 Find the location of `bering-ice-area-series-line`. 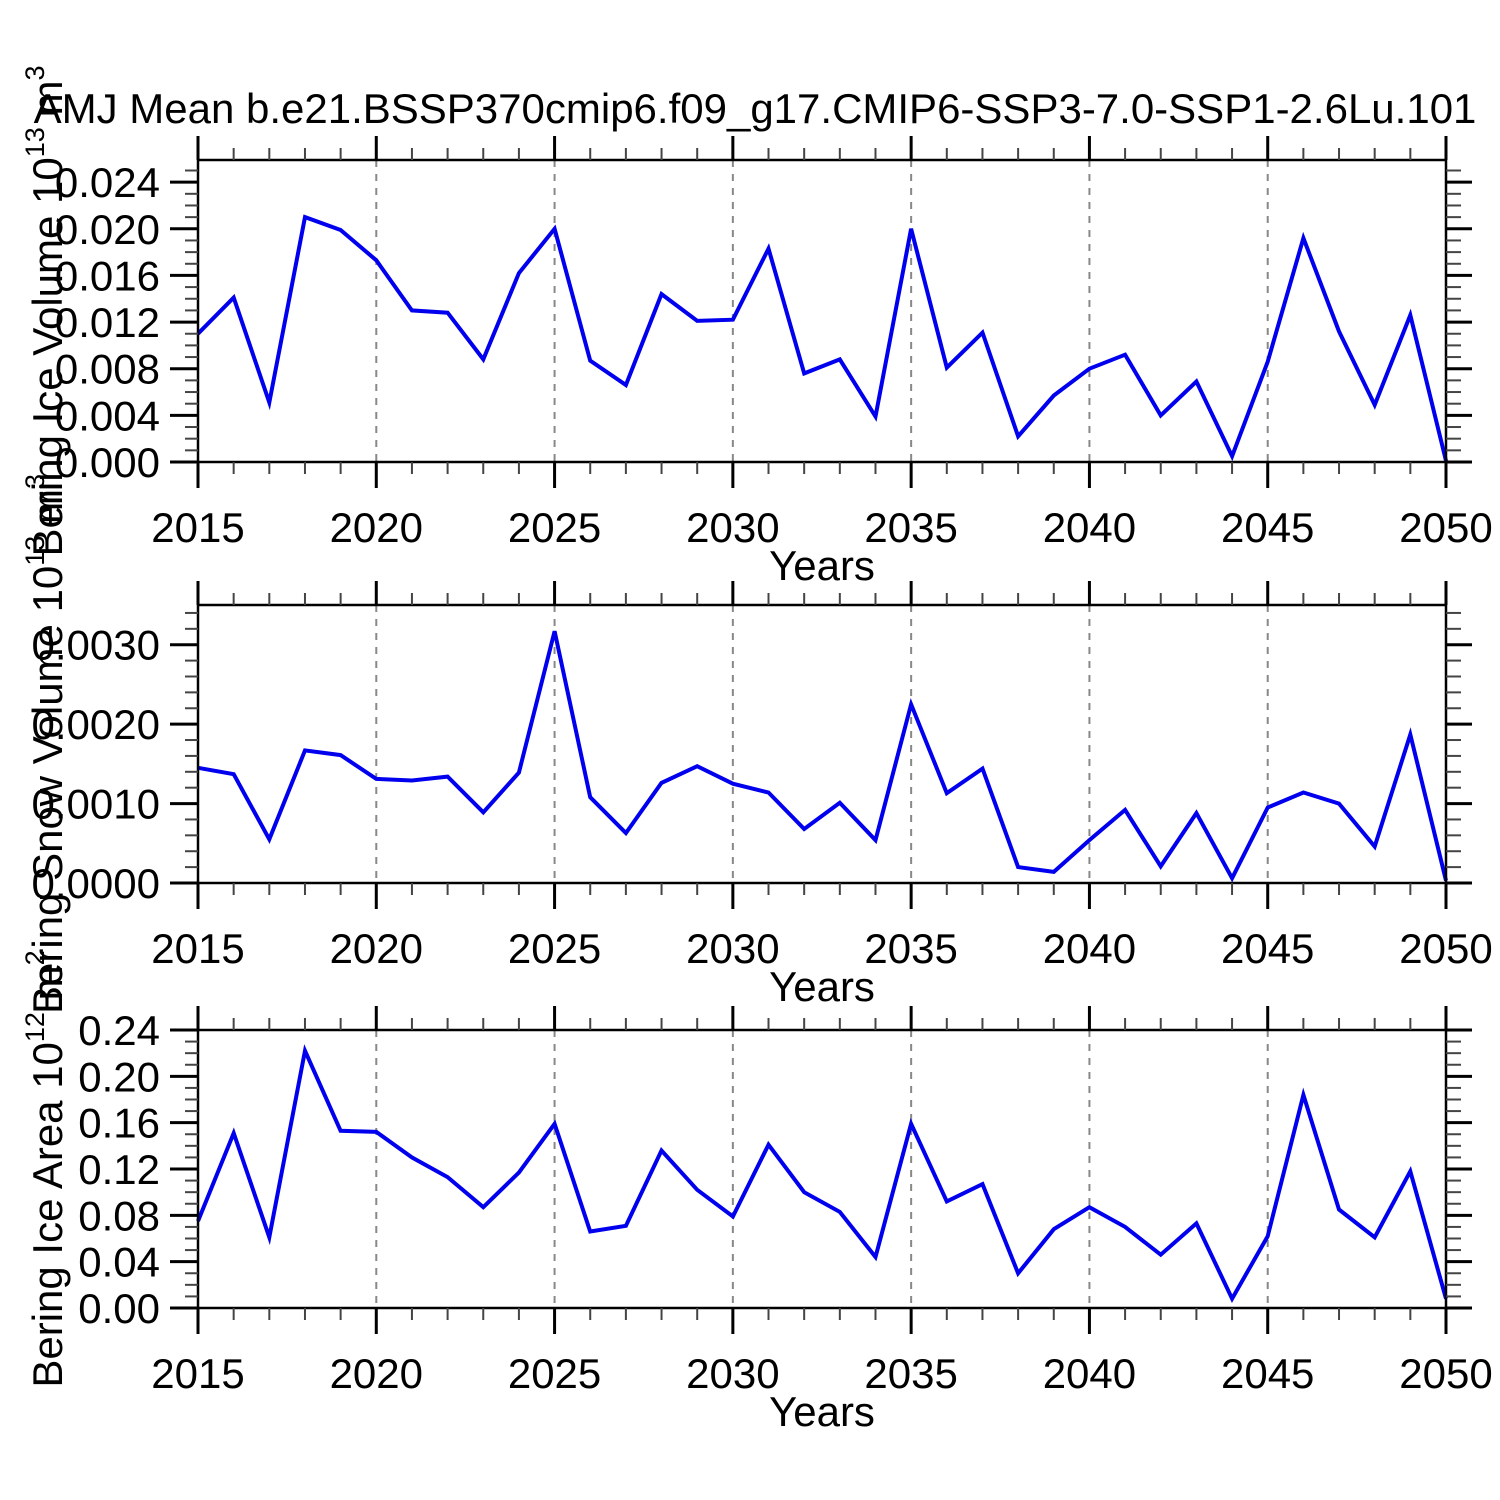

bering-ice-area-series-line is located at coordinates (822, 1174).